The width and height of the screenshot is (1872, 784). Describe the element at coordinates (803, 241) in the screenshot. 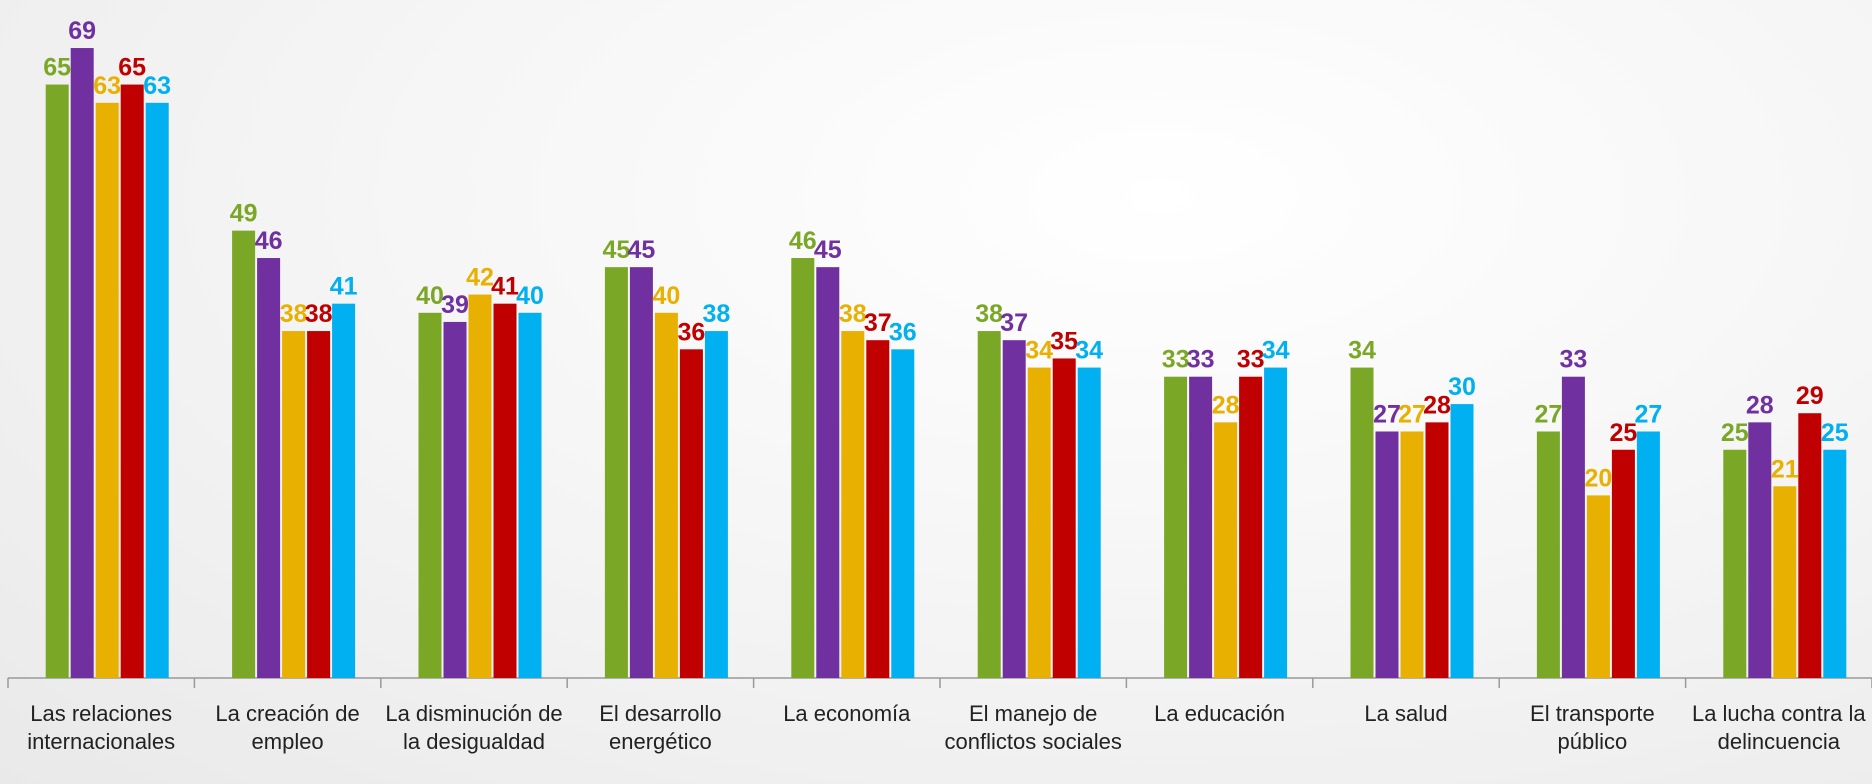

I see `data-label: 46` at that location.